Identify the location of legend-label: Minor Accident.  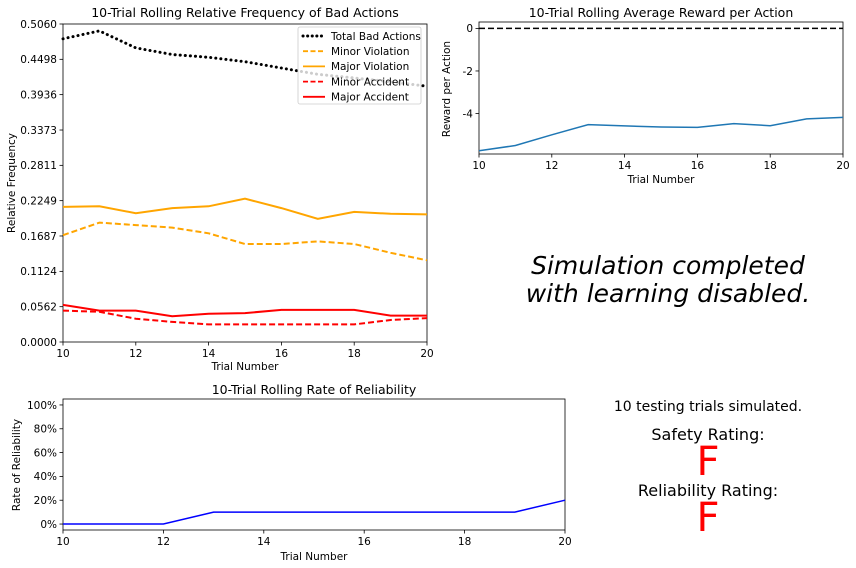
(370, 82).